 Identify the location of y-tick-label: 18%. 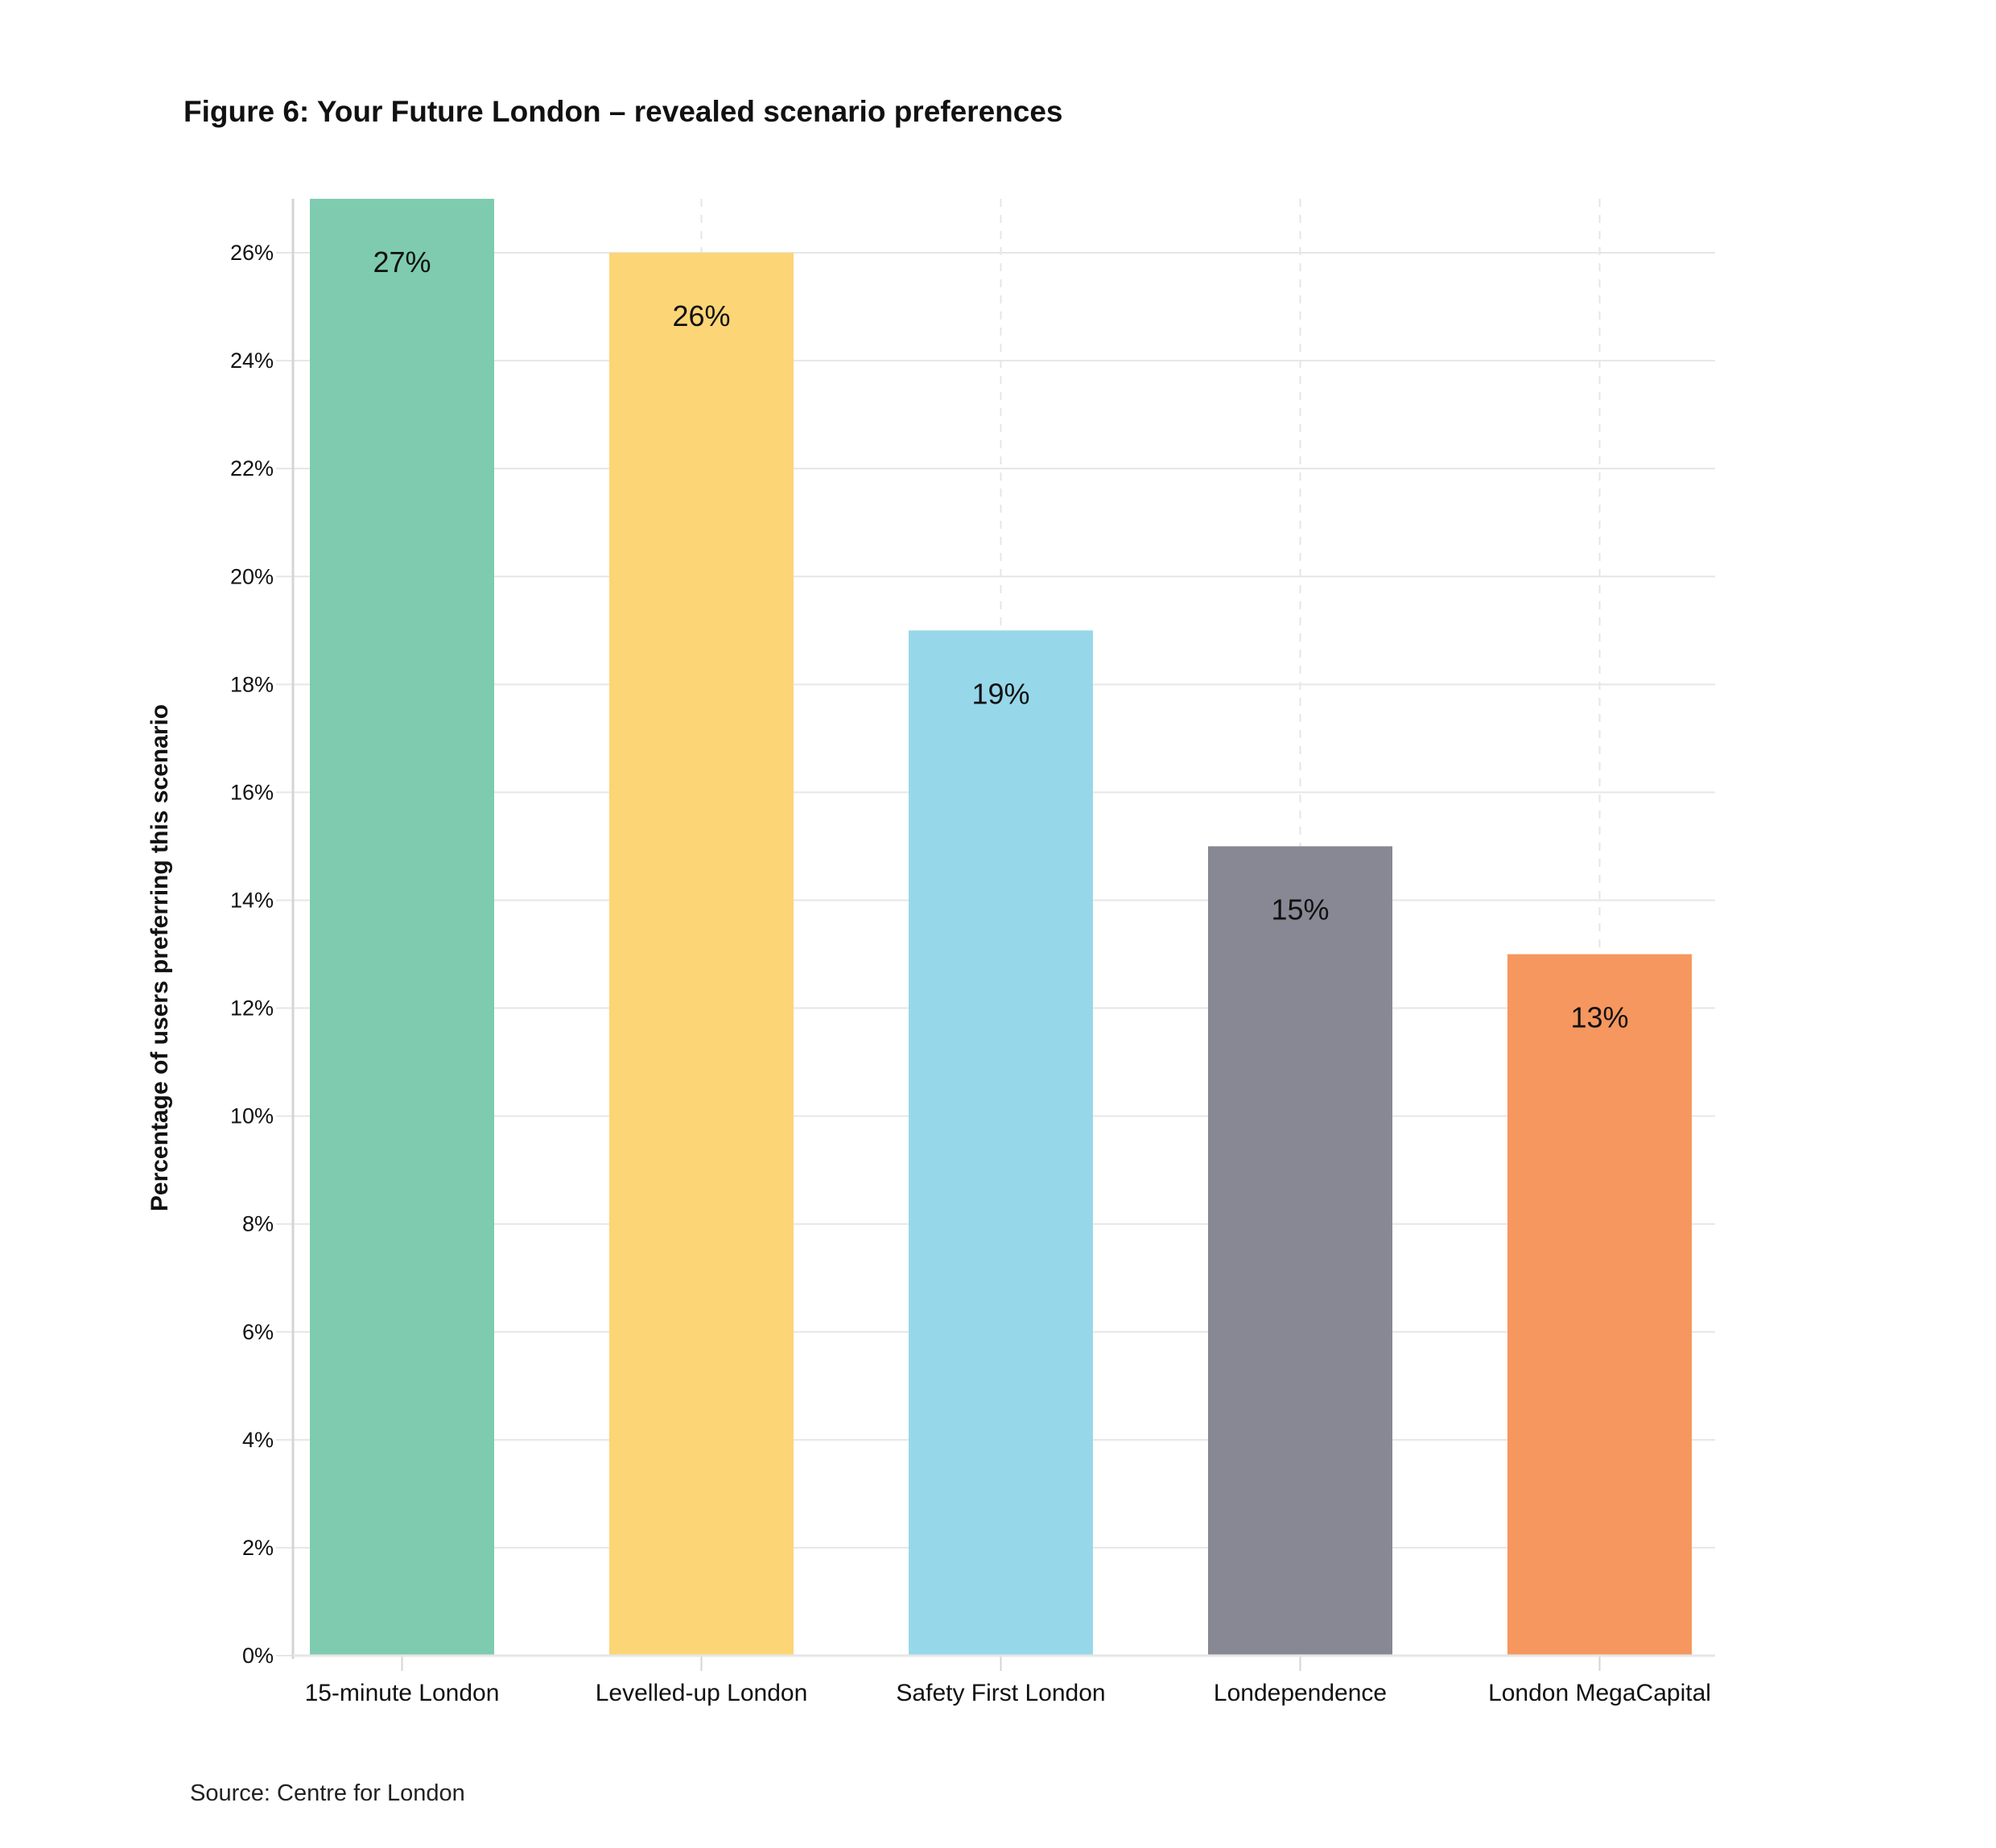
(252, 684).